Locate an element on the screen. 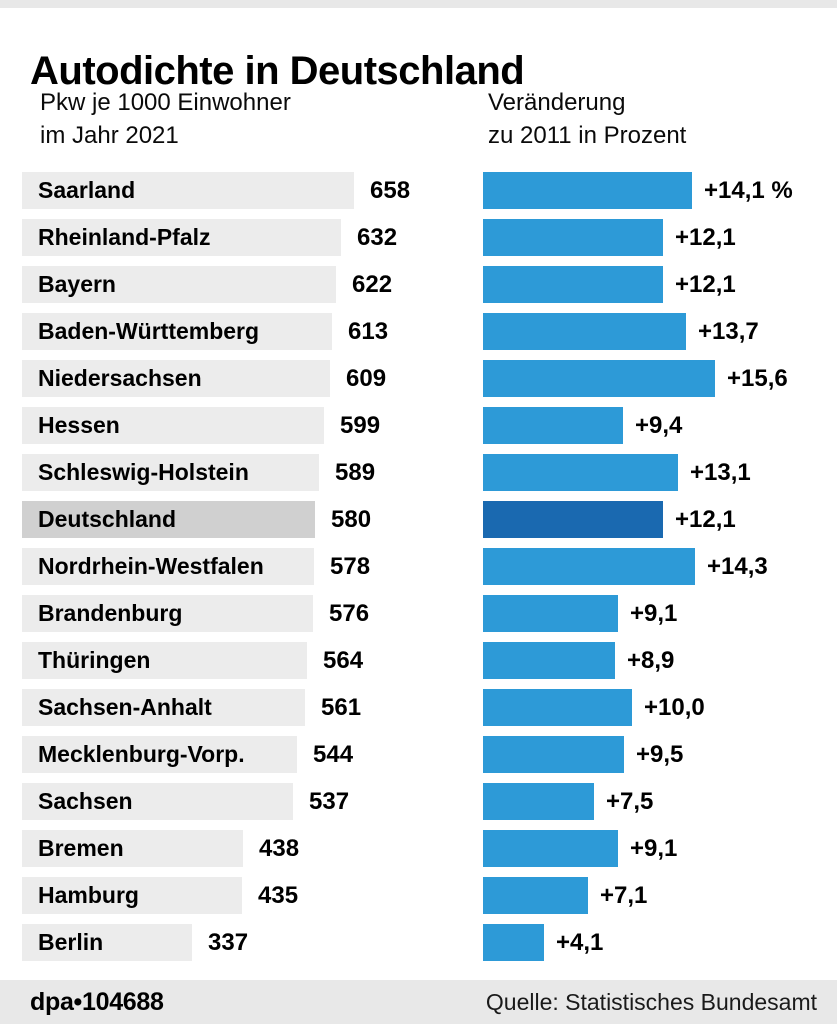 The image size is (837, 1024). chart-row: Bayern 622 +12,1 is located at coordinates (418, 284).